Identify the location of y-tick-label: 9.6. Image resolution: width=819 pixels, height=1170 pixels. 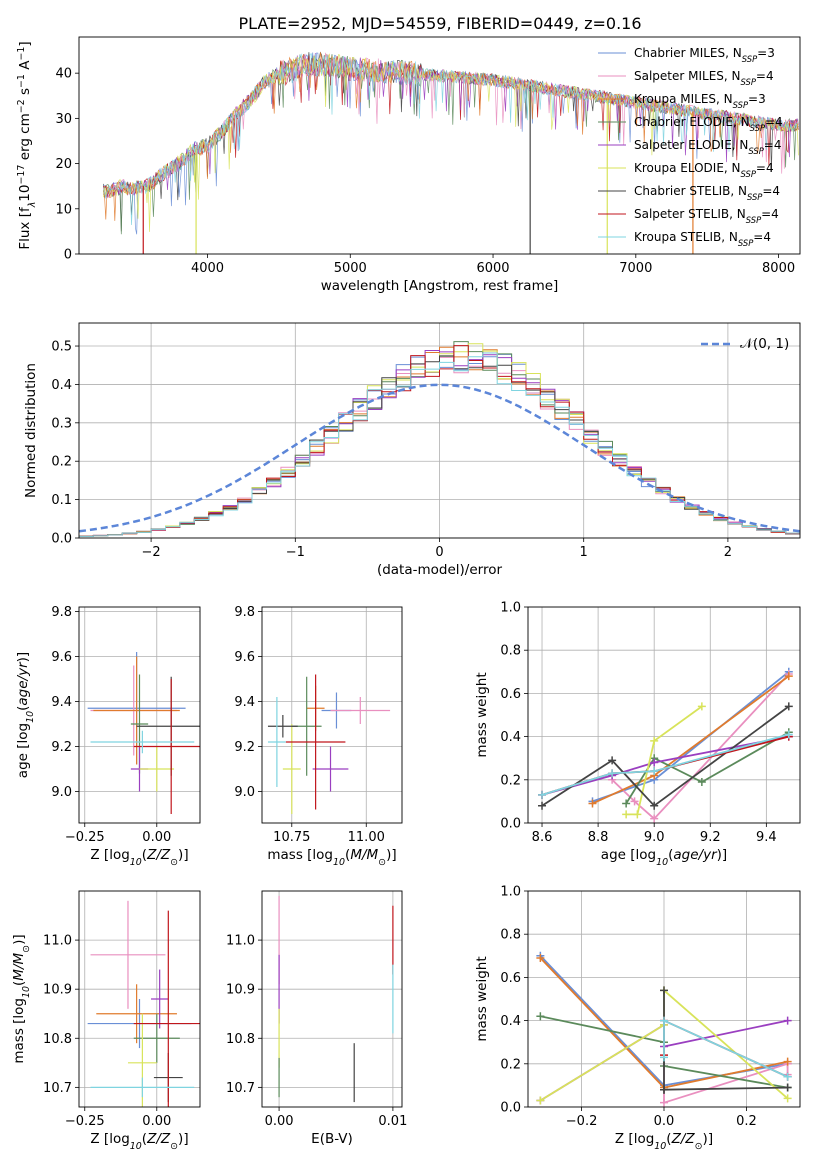
(61, 657).